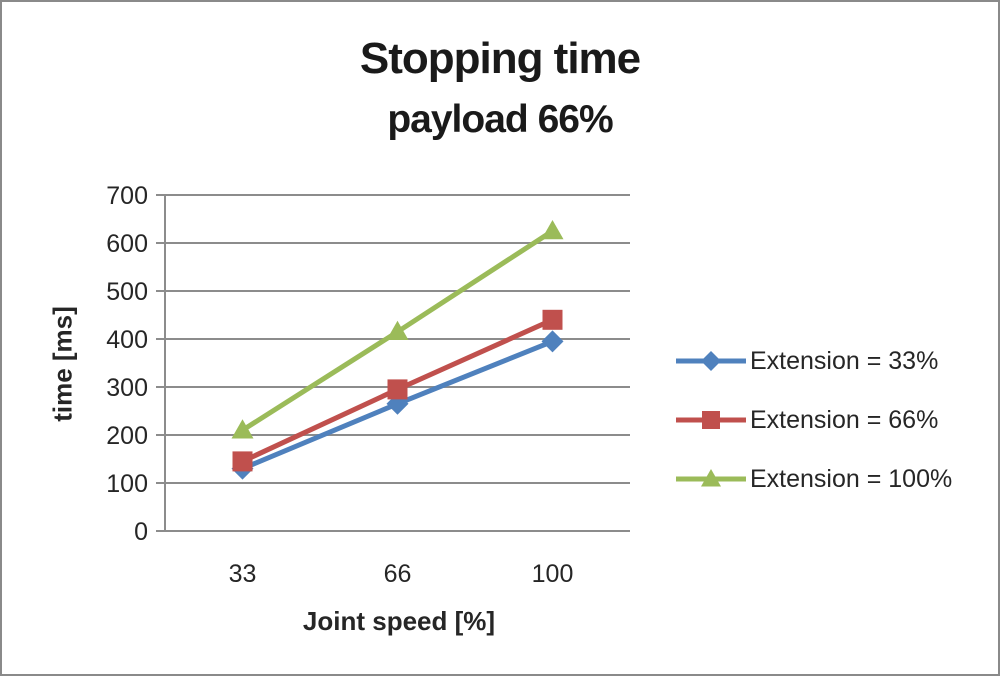 The width and height of the screenshot is (1000, 676). Describe the element at coordinates (127, 244) in the screenshot. I see `y-tick-label: 600` at that location.